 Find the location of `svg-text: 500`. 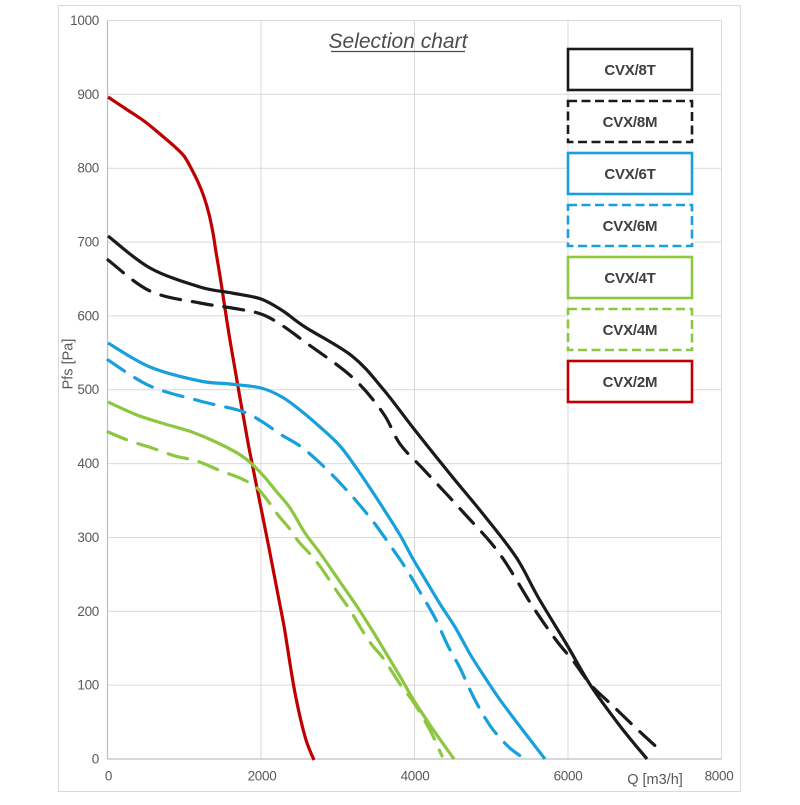

svg-text: 500 is located at coordinates (88, 389).